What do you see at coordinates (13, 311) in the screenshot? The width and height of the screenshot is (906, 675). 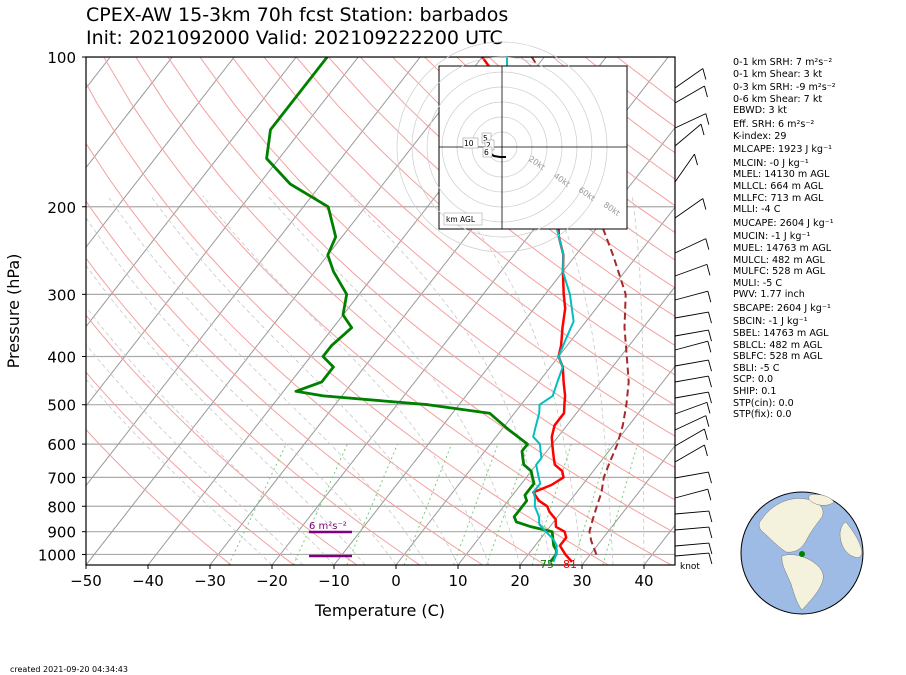 I see `y-axis-label: Pressure (hPa)` at bounding box center [13, 311].